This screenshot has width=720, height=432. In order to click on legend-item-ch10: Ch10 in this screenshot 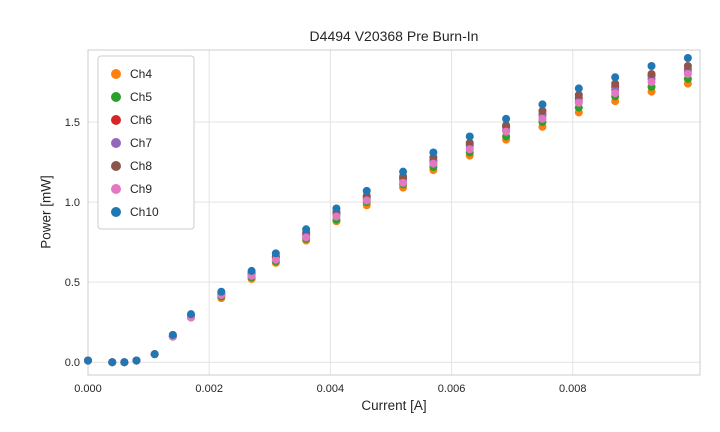, I will do `click(135, 212)`.